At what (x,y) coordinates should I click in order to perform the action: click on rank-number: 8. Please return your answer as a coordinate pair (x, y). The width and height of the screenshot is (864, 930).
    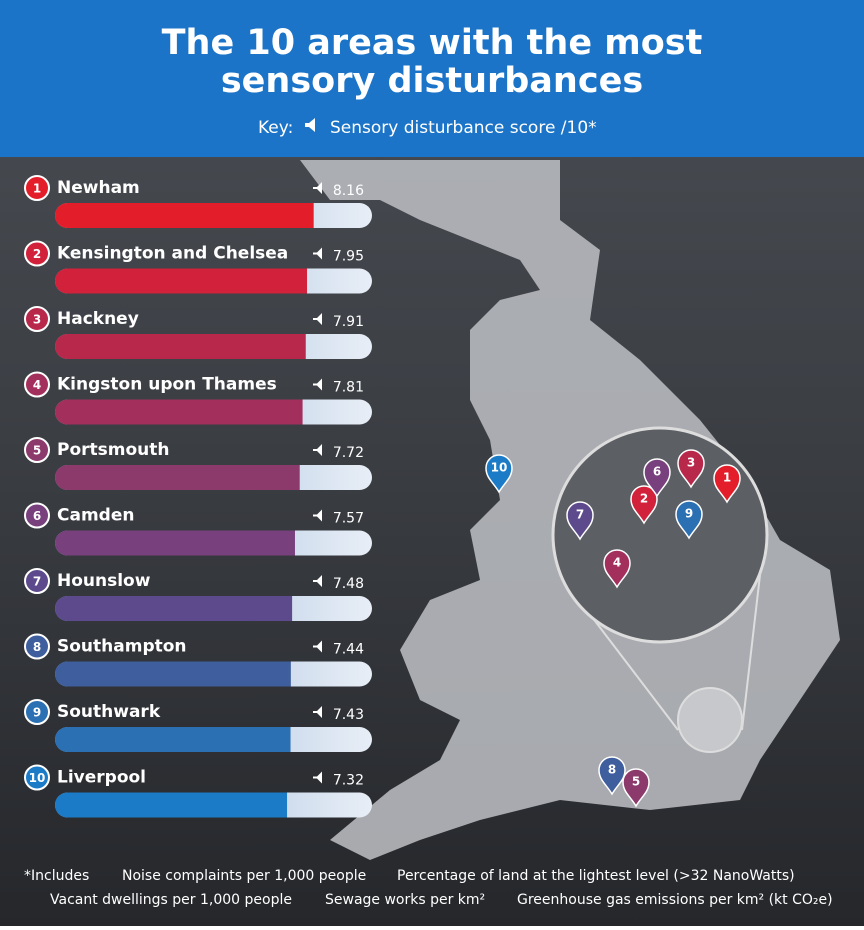
    Looking at the image, I should click on (37, 647).